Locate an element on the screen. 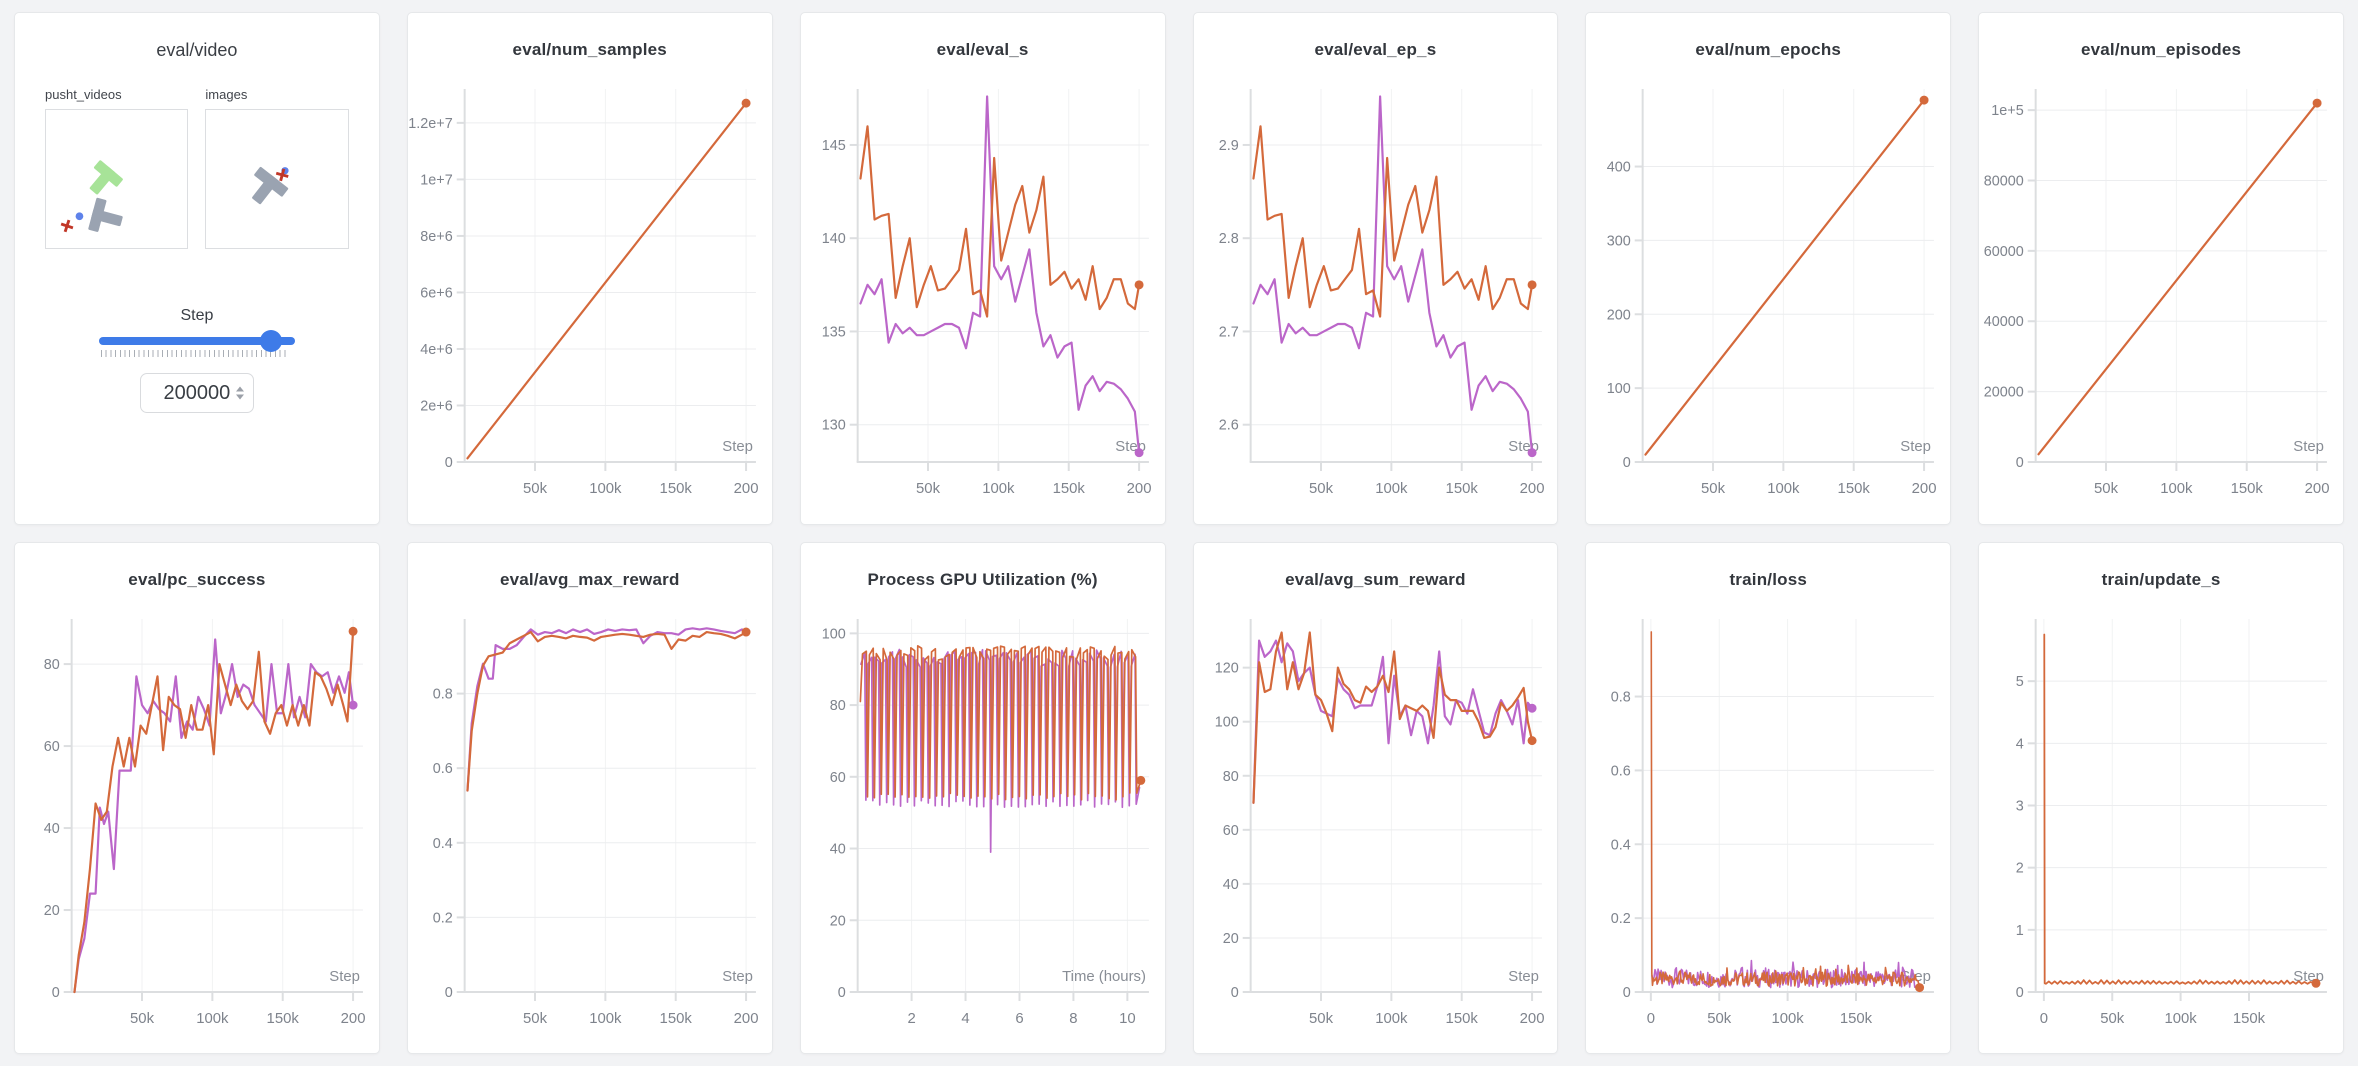  svg-text: 0.8 is located at coordinates (443, 694).